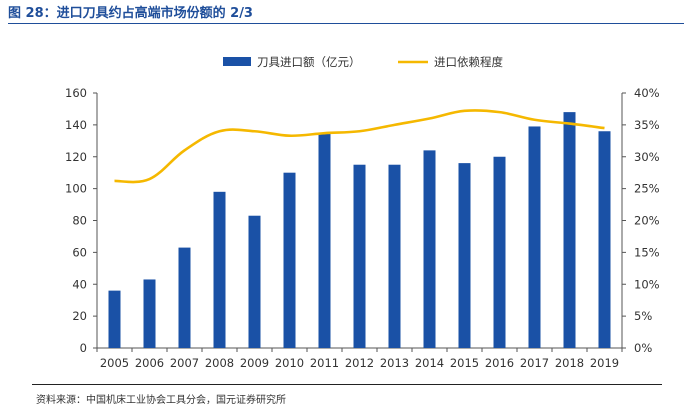  I want to click on x-tick-label: 2010, so click(289, 363).